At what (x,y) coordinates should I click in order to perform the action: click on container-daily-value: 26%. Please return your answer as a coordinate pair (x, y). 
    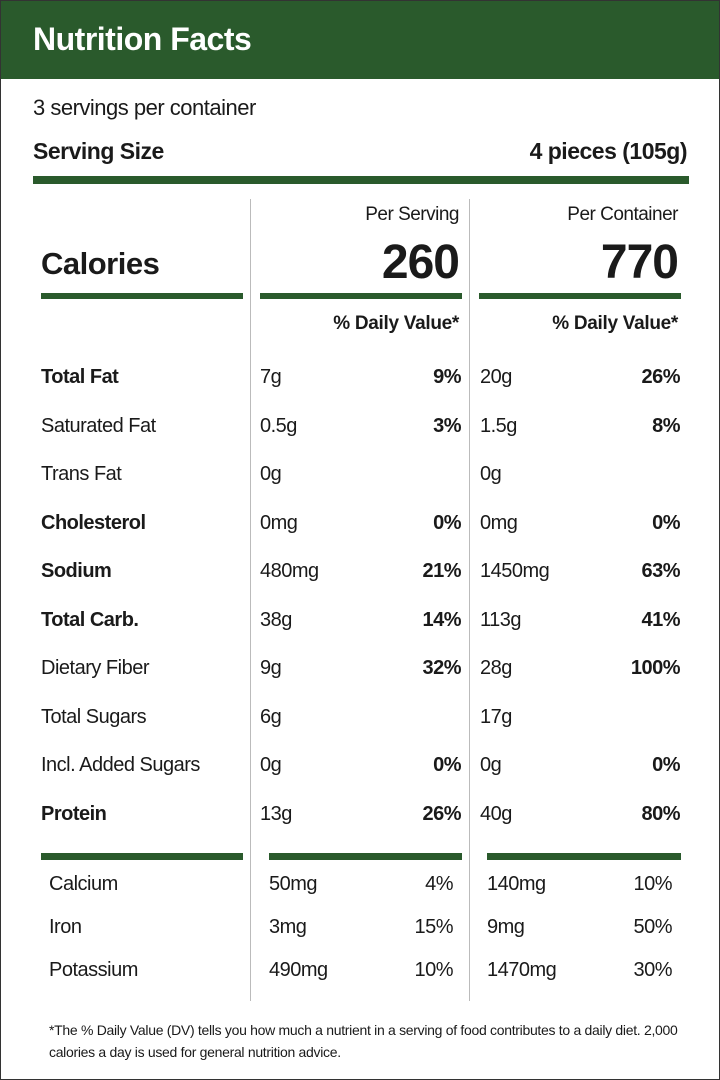
    Looking at the image, I should click on (660, 377).